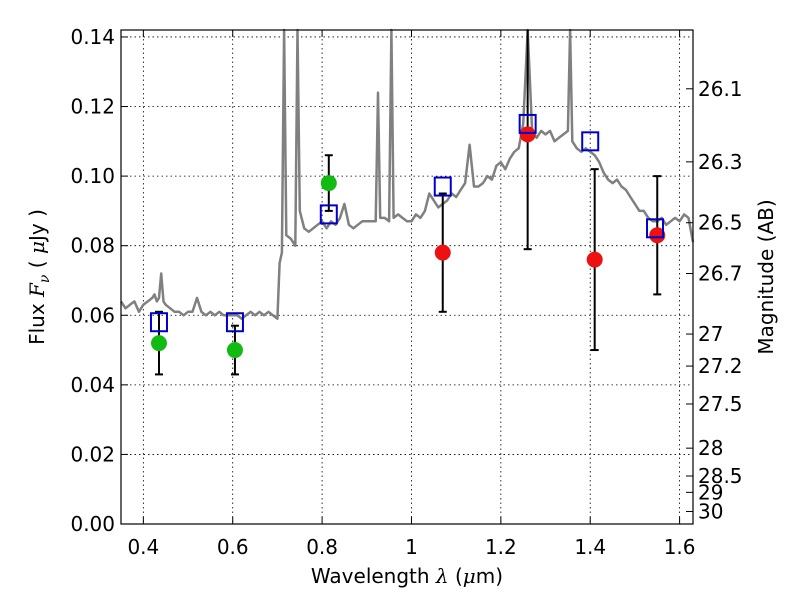 The height and width of the screenshot is (600, 800). Describe the element at coordinates (92, 524) in the screenshot. I see `y-tick-label: 0.00` at that location.